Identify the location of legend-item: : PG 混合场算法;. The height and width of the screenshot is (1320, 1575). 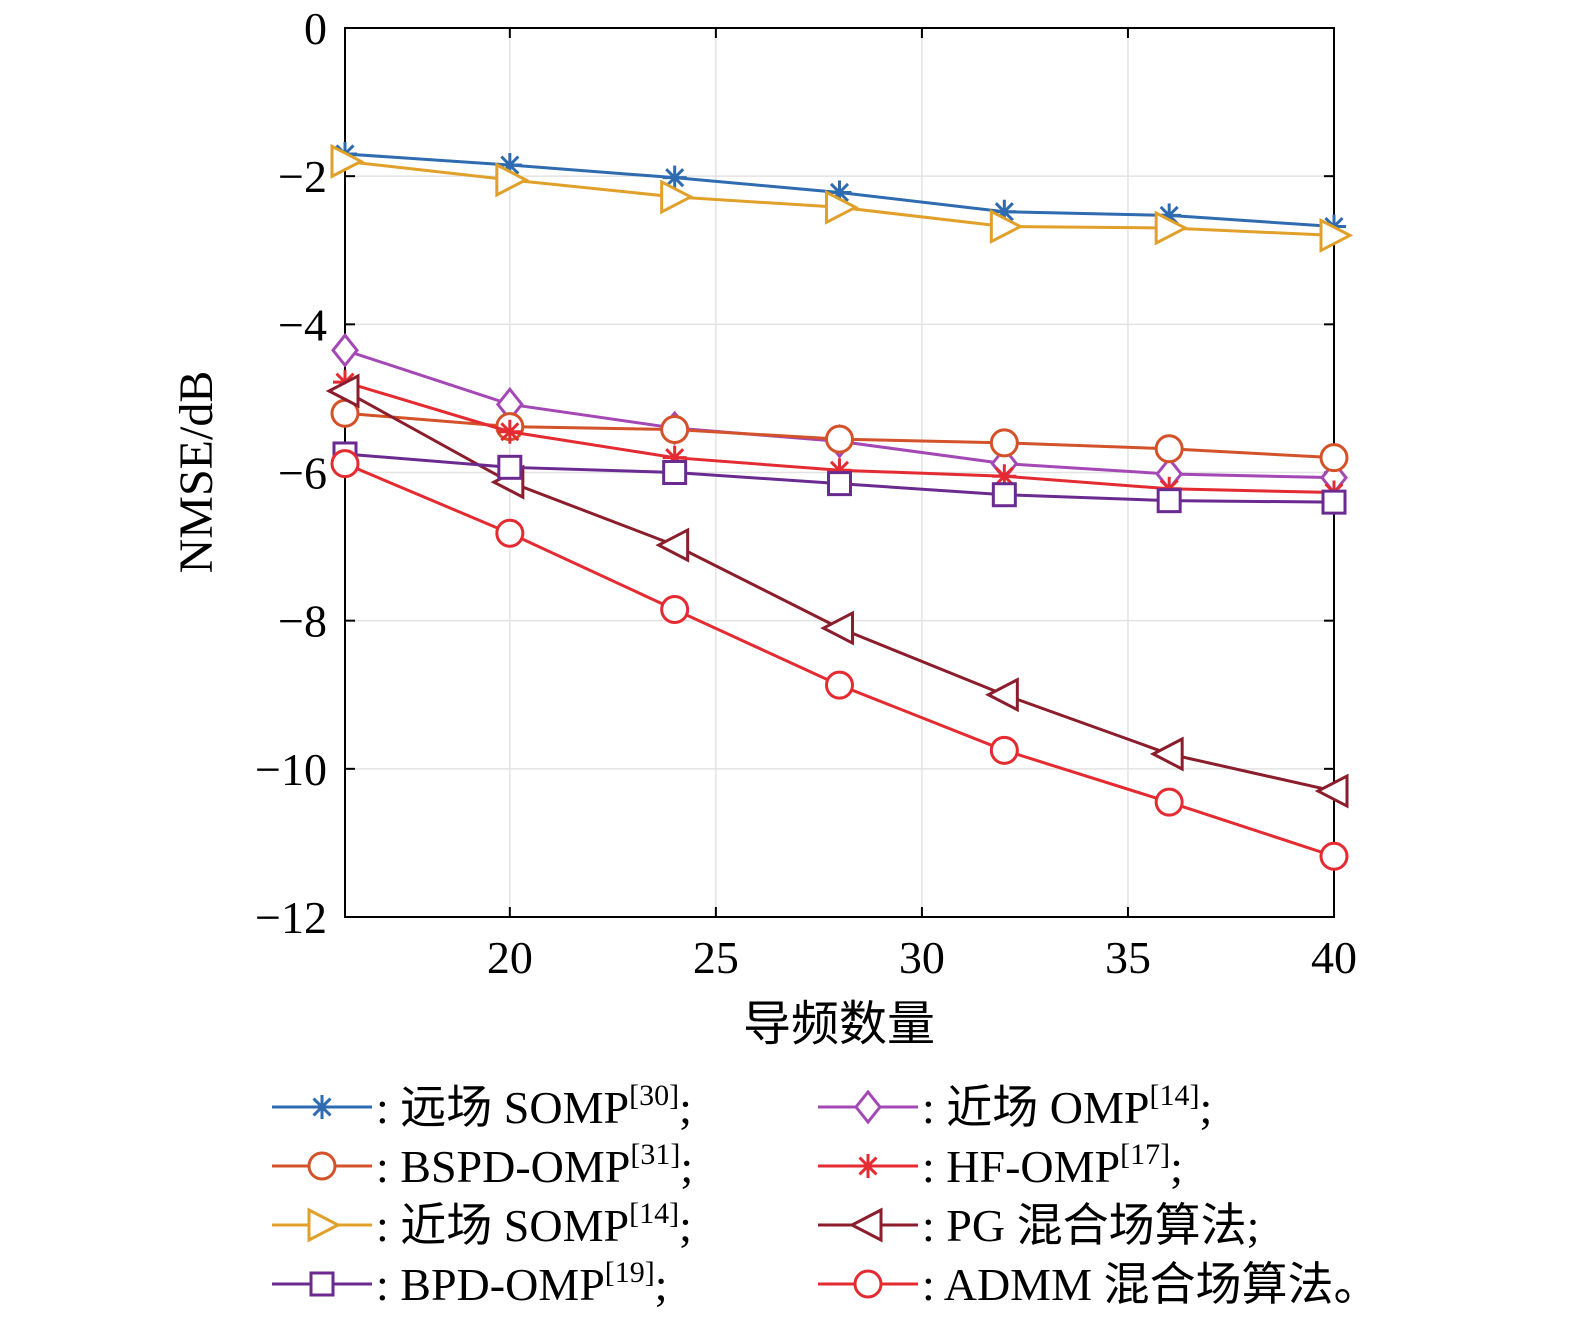
(1038, 1225).